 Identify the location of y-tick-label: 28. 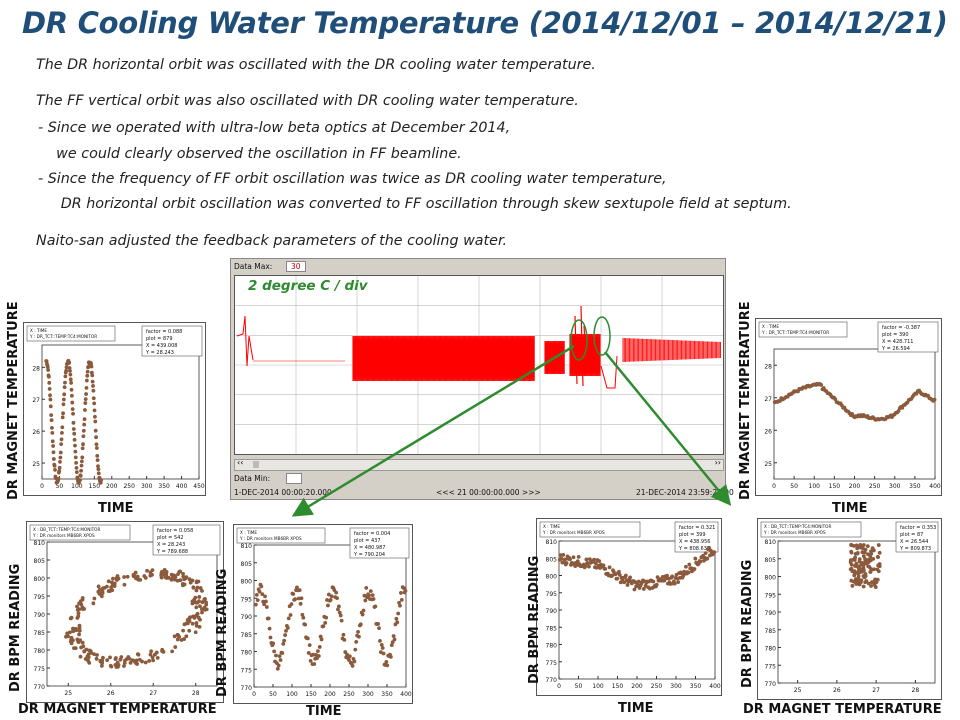
(36, 368).